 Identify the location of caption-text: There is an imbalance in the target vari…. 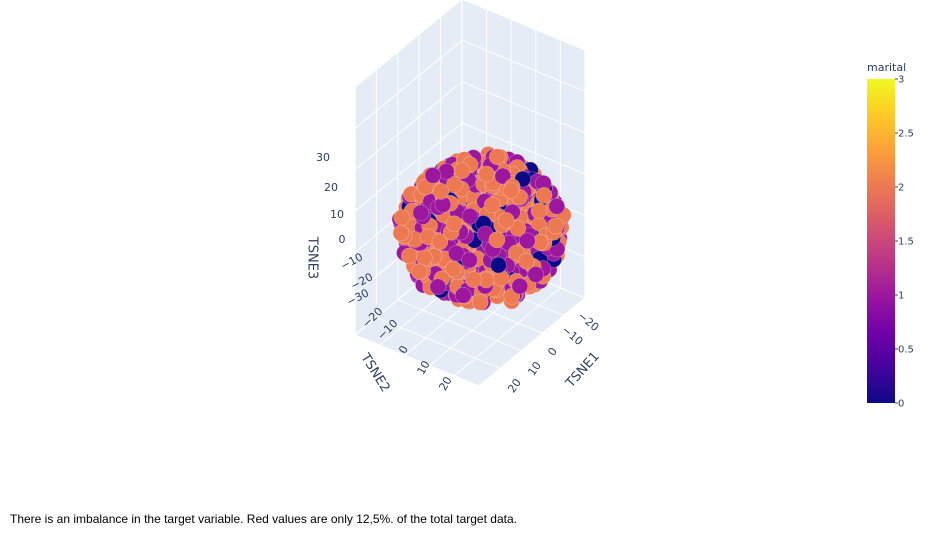
(263, 519).